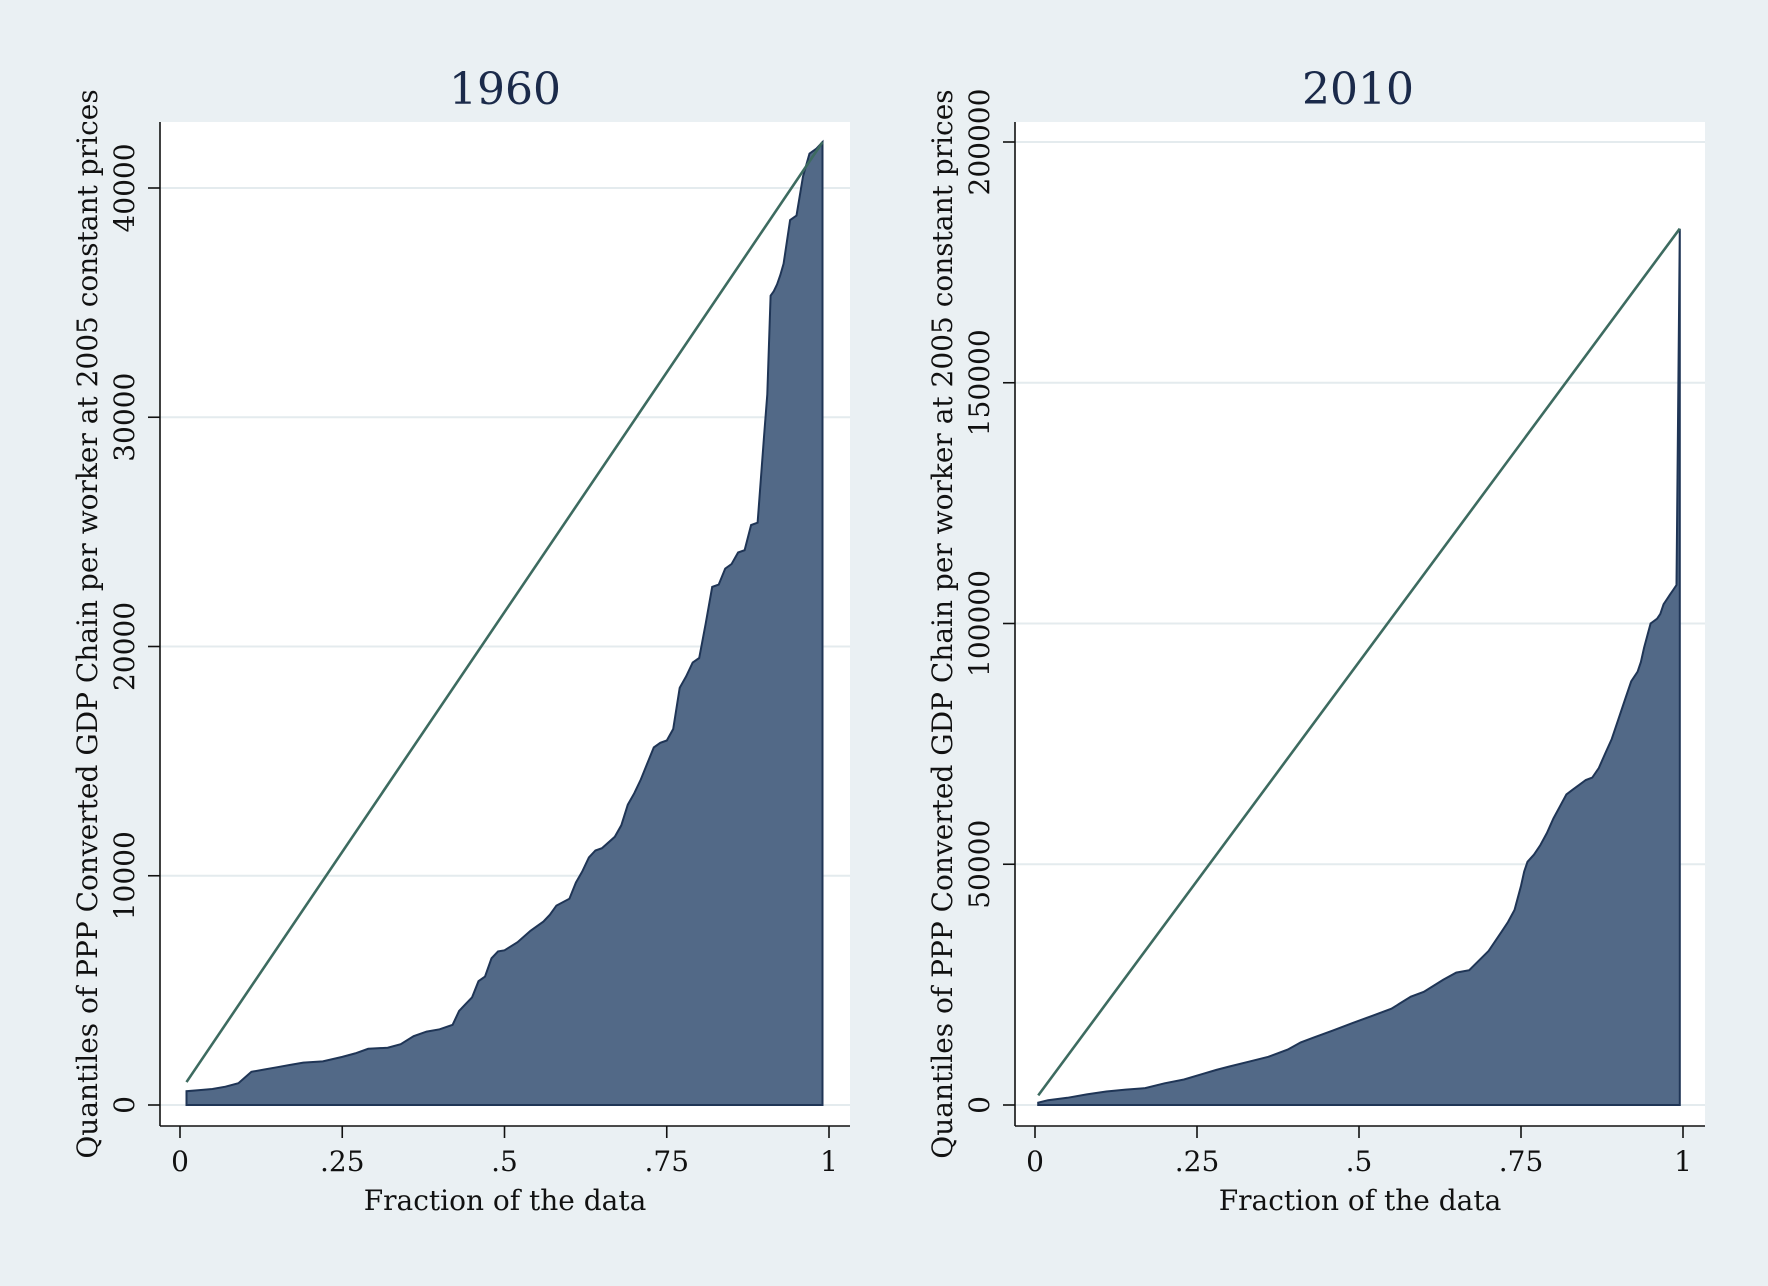  Describe the element at coordinates (124, 875) in the screenshot. I see `y-tick-label-1: 10000` at that location.